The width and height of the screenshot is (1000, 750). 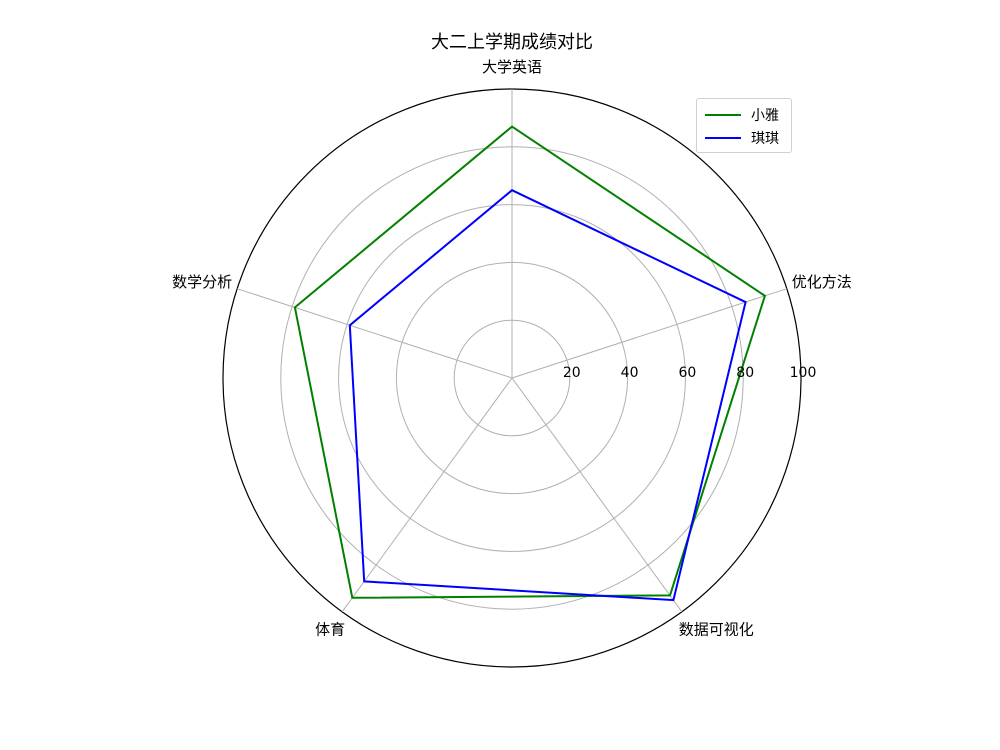 What do you see at coordinates (742, 115) in the screenshot?
I see `legend-item-series-1: 小雅` at bounding box center [742, 115].